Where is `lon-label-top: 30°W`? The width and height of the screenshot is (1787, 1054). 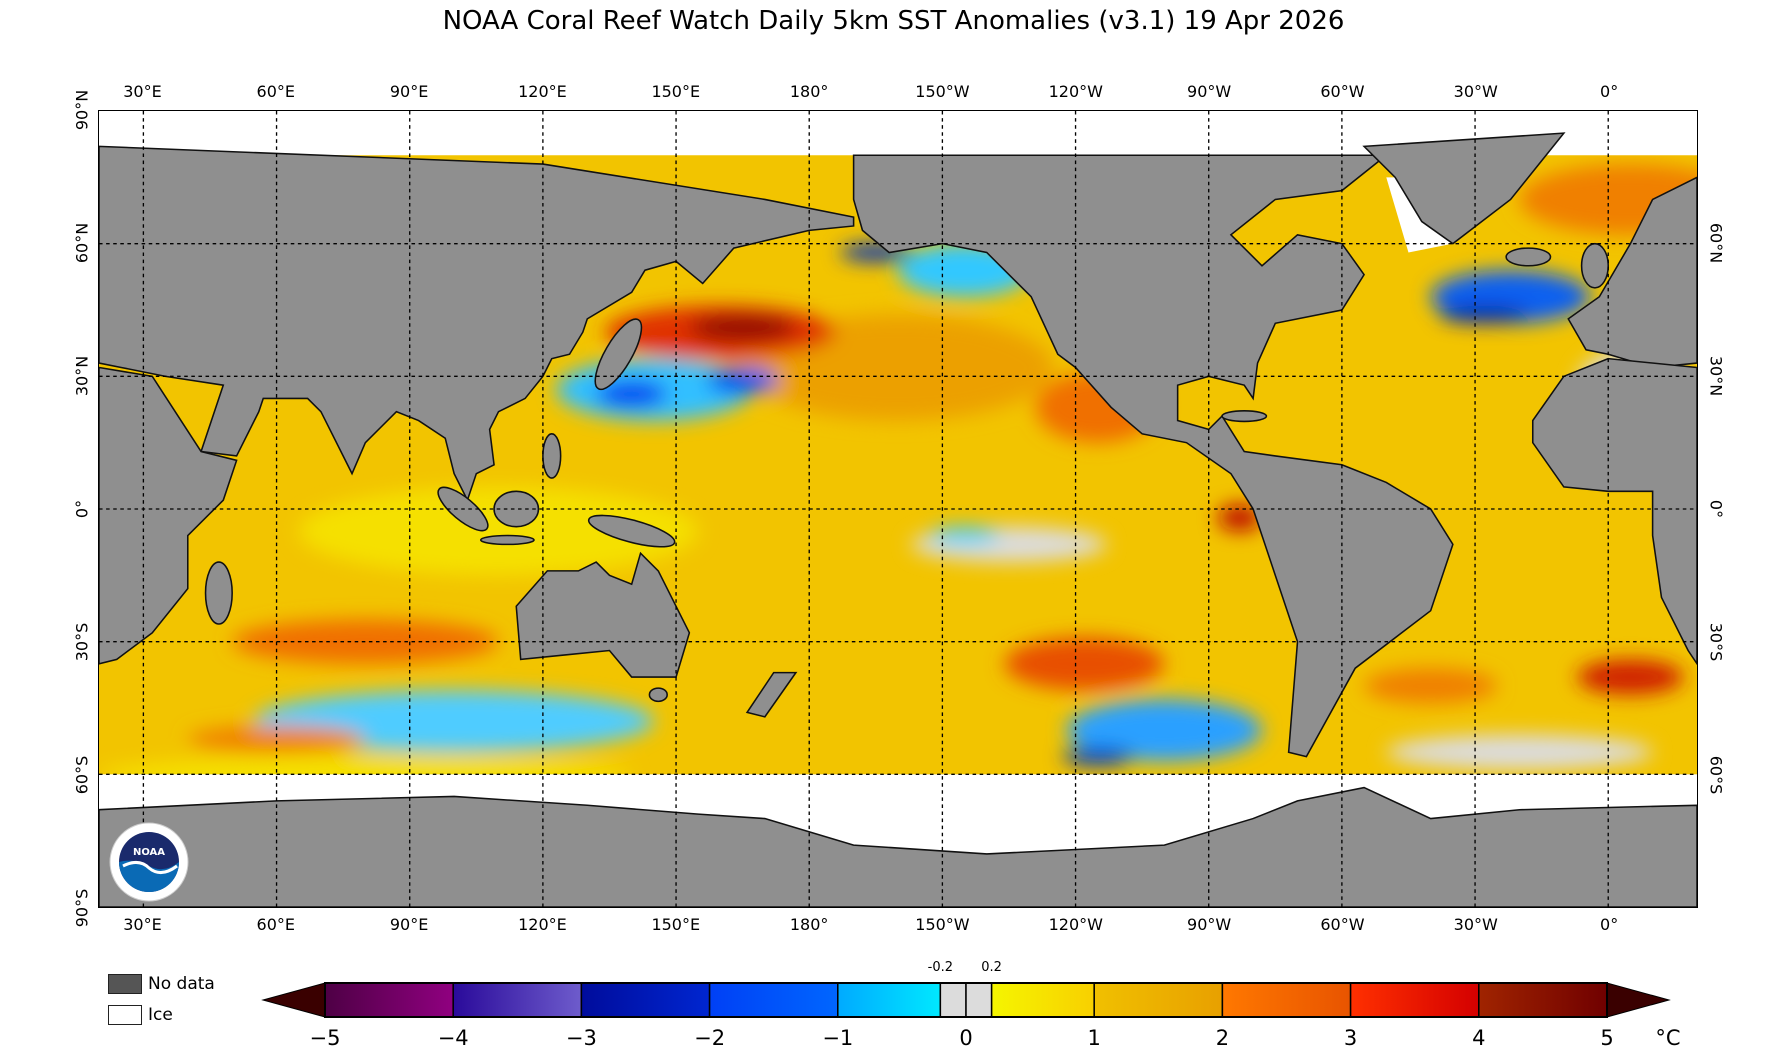
lon-label-top: 30°W is located at coordinates (1475, 91).